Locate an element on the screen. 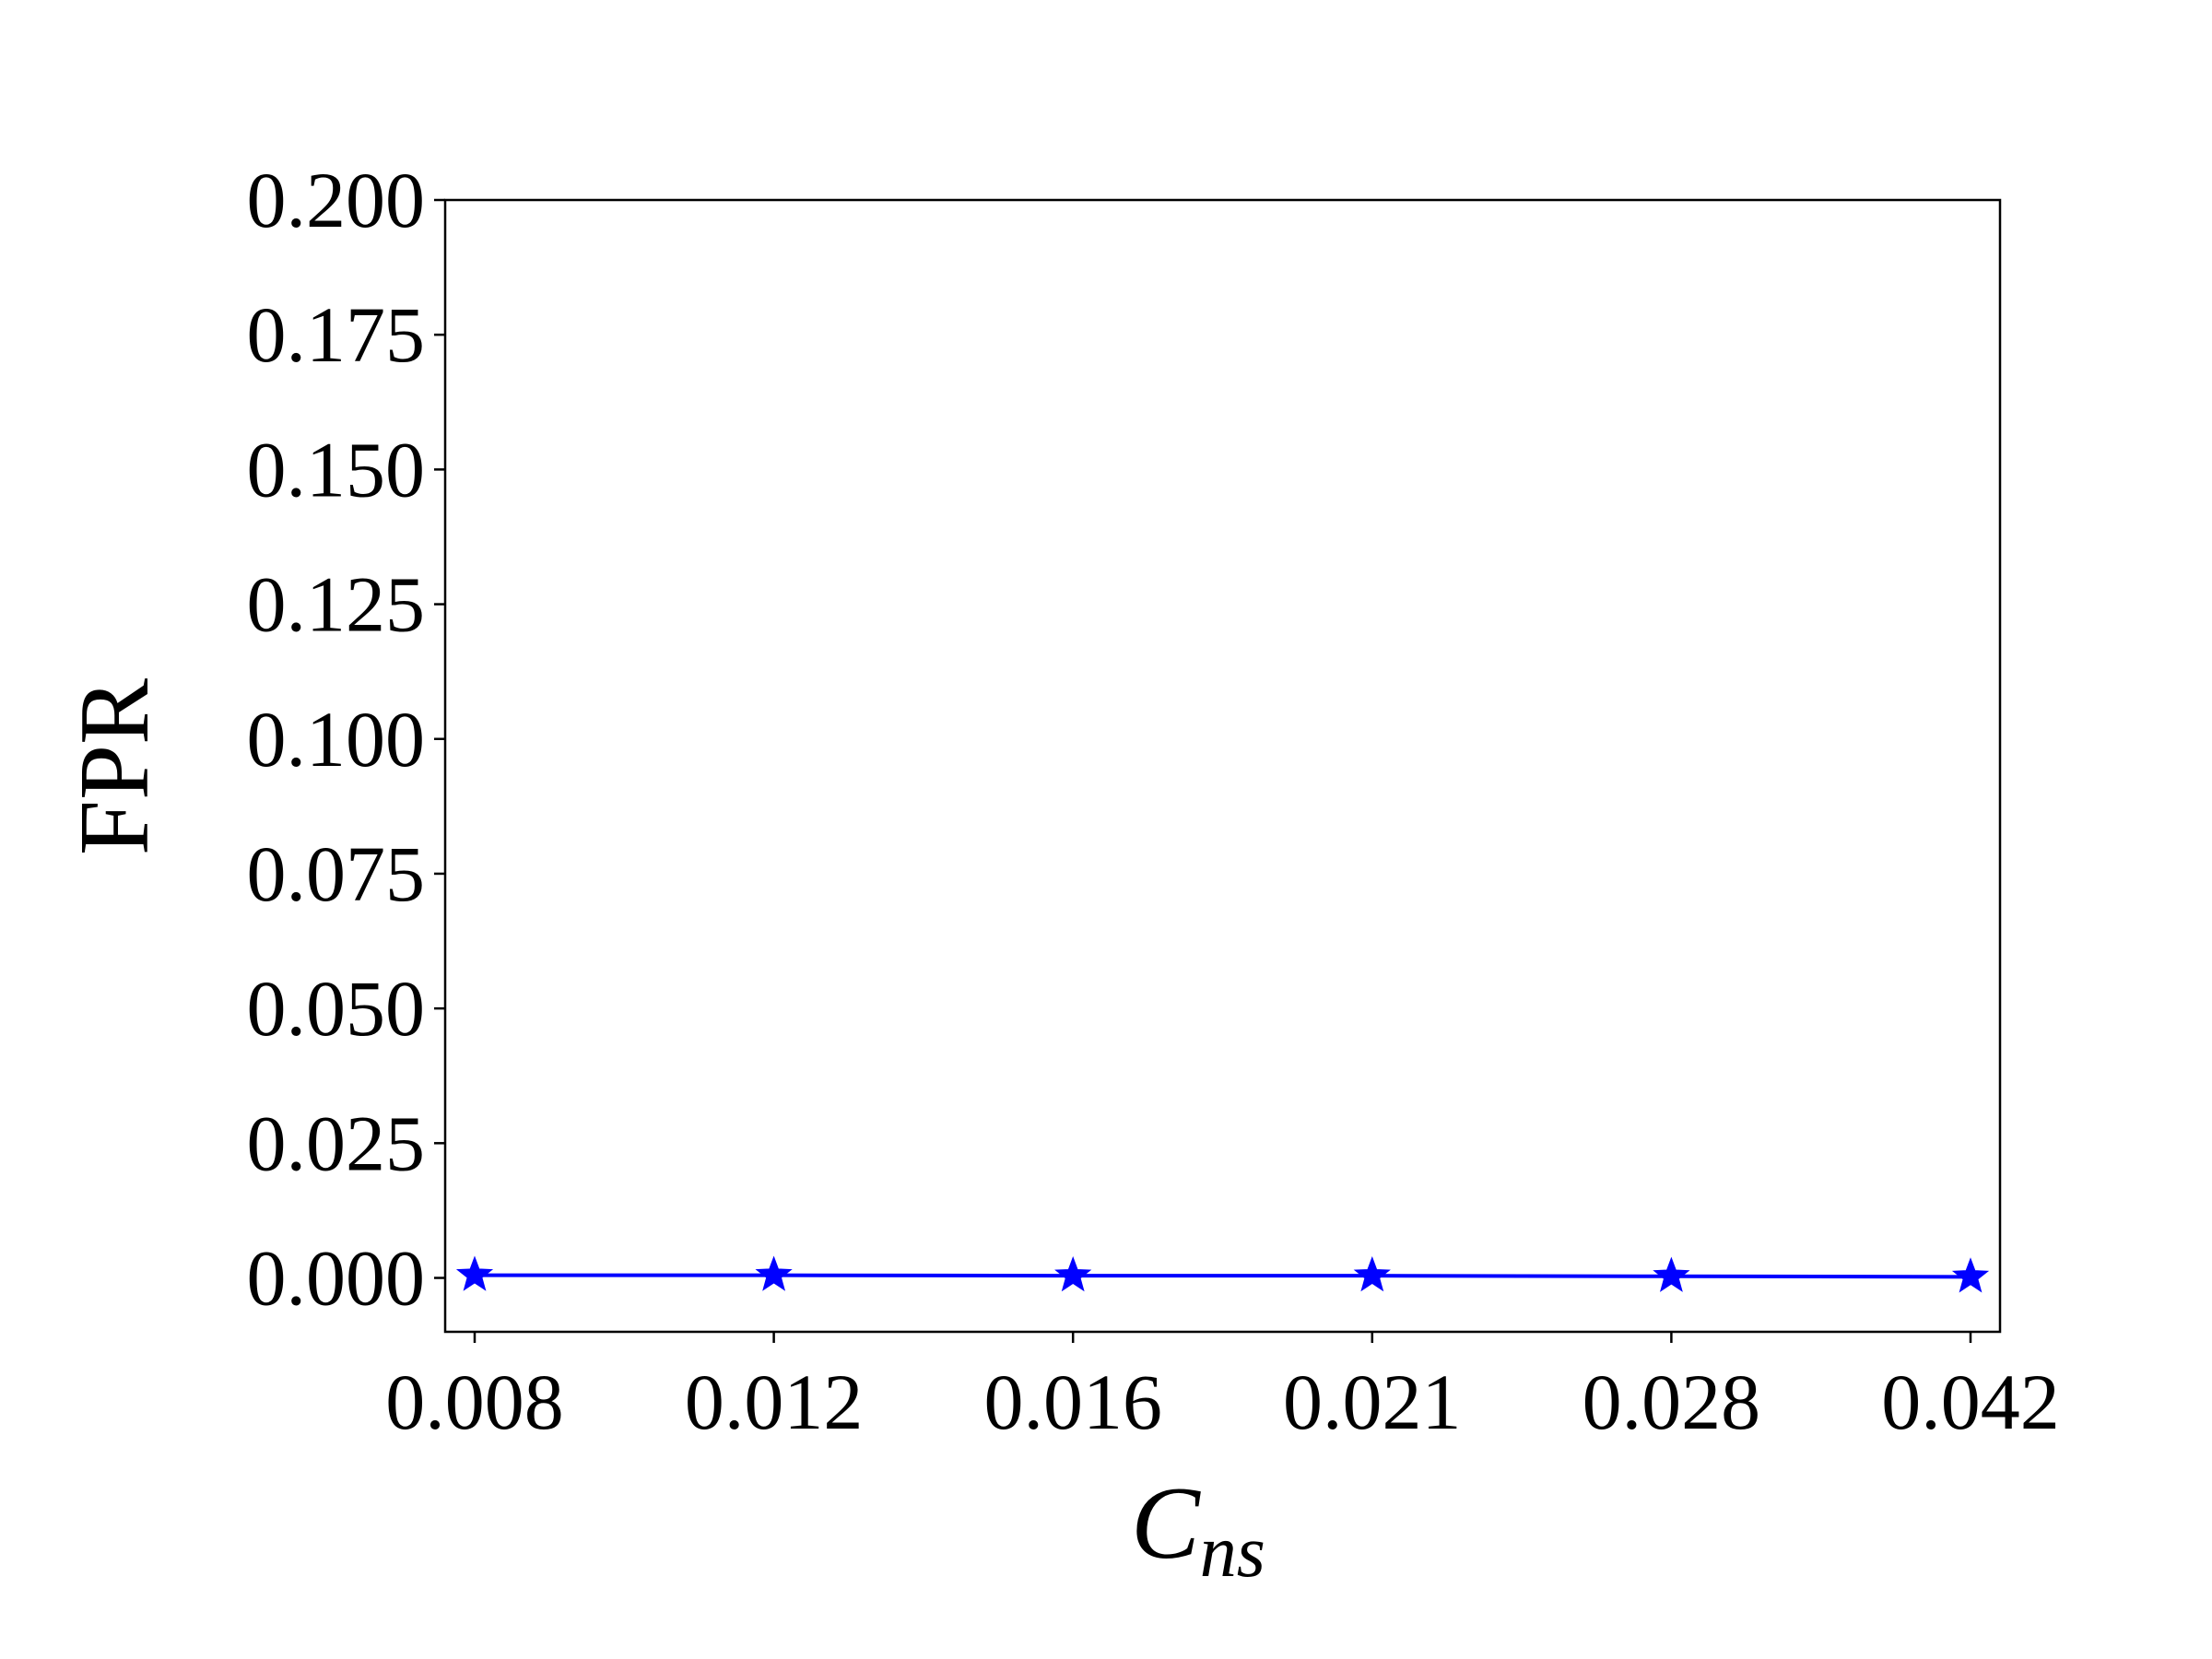  x-axis-title-subscript: ns is located at coordinates (1232, 1552).